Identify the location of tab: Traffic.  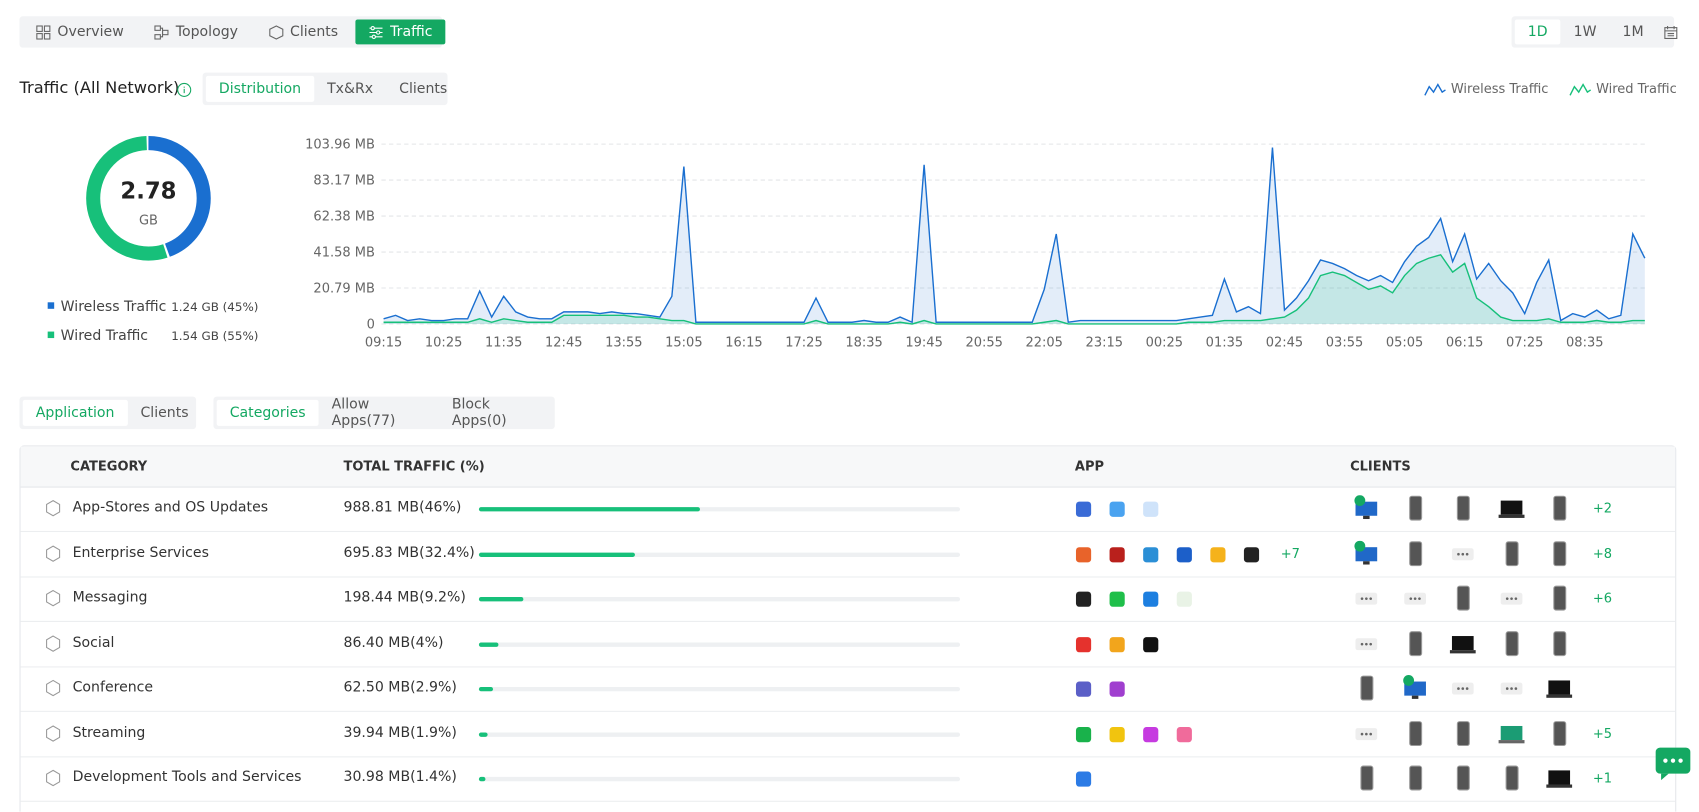
(400, 32).